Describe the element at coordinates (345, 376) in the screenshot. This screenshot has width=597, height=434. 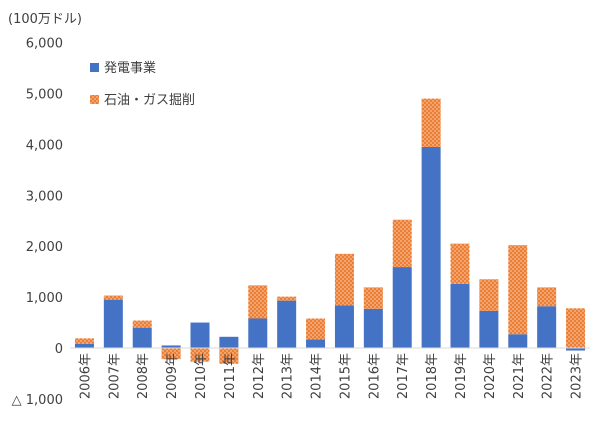
I see `x-tick-label: 2015年` at that location.